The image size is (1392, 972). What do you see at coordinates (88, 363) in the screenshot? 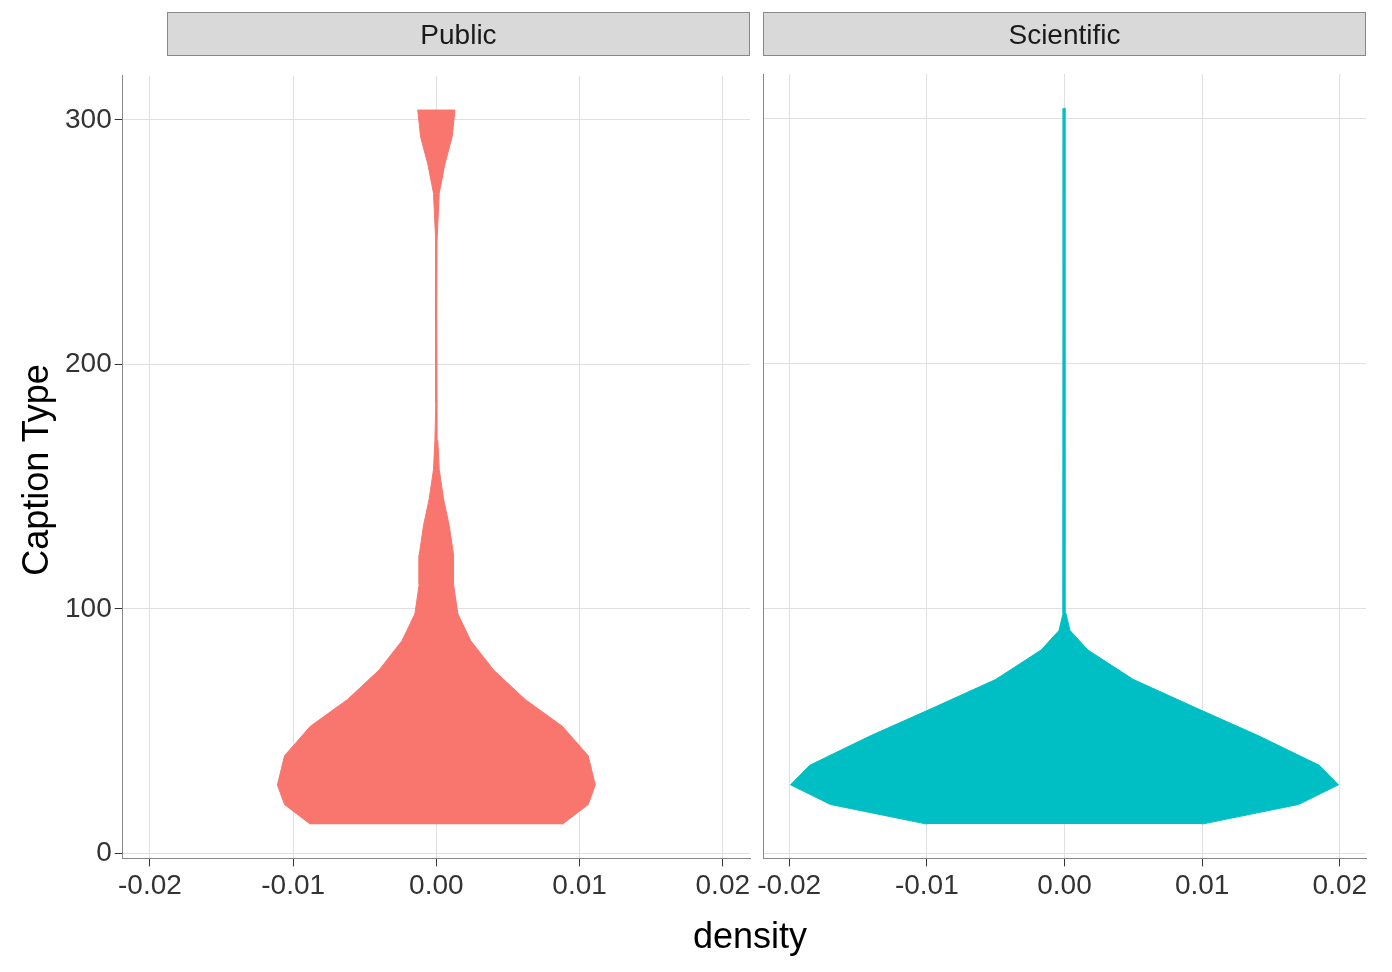
I see `y-tick-label: 200` at bounding box center [88, 363].